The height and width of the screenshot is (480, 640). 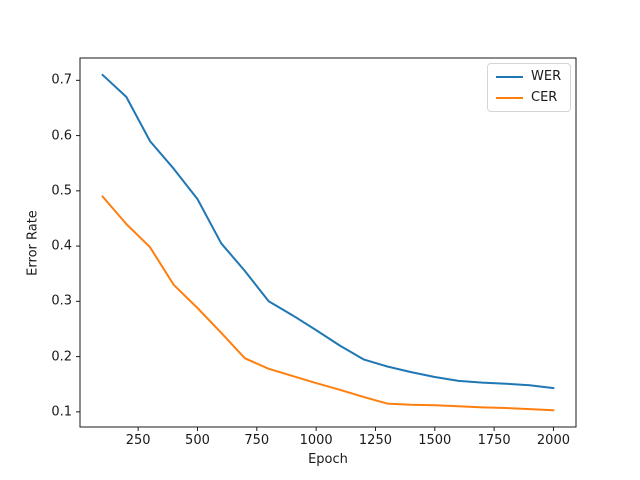 What do you see at coordinates (138, 440) in the screenshot?
I see `x-tick-label: 250` at bounding box center [138, 440].